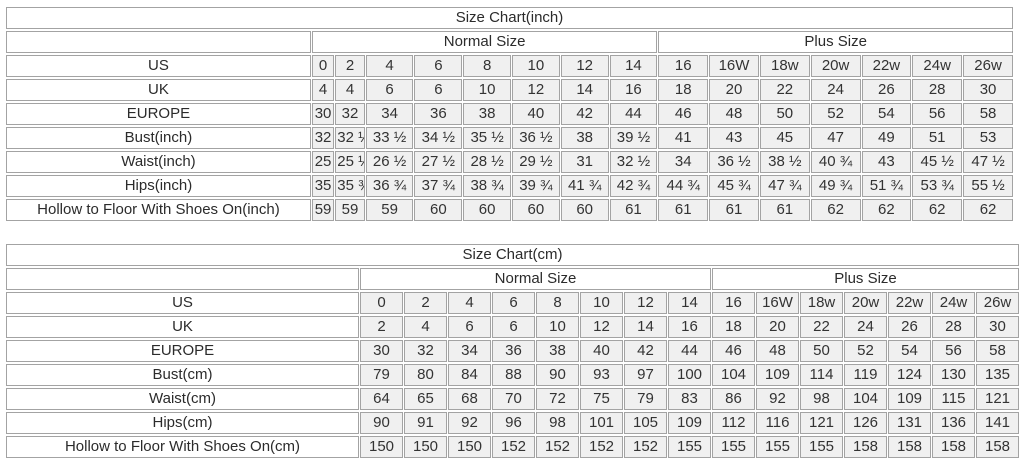 This screenshot has width=1024, height=463. What do you see at coordinates (438, 114) in the screenshot?
I see `size-value-cell: 36` at bounding box center [438, 114].